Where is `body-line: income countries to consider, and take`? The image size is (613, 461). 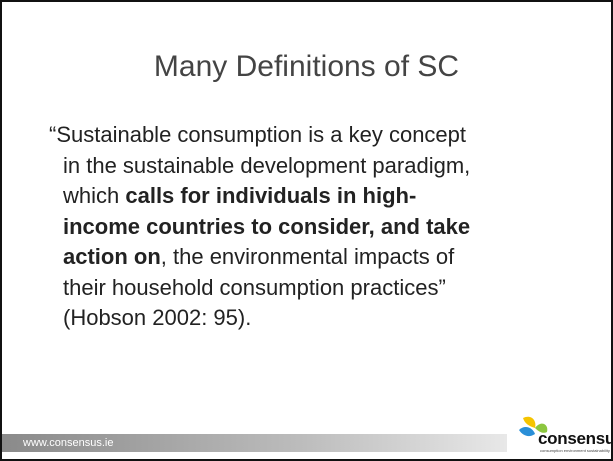
body-line: income countries to consider, and take is located at coordinates (329, 227).